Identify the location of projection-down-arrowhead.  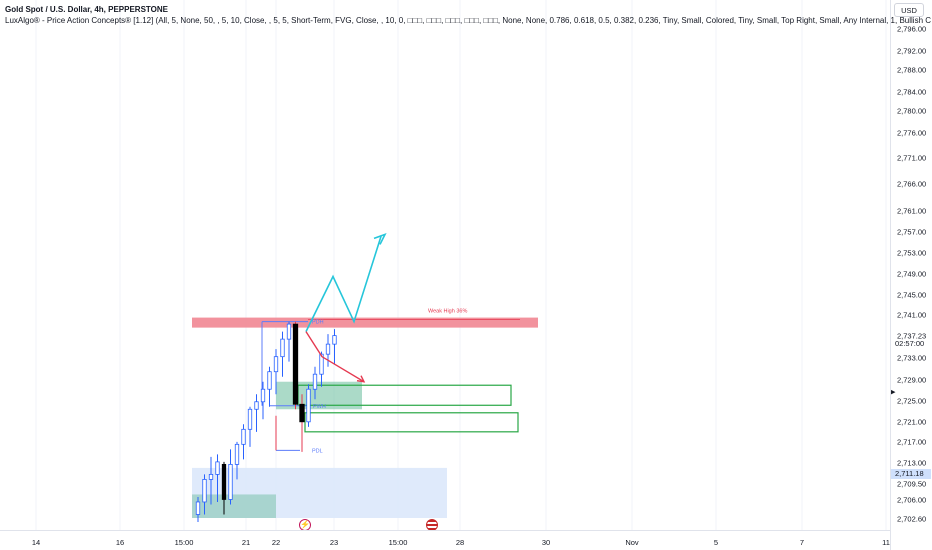
(361, 379).